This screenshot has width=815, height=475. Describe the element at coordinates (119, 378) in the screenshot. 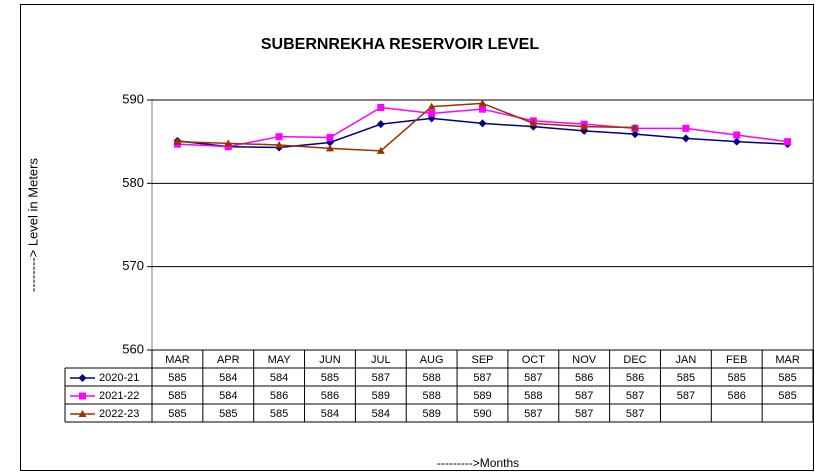

I see `legend-label: 2020-21` at that location.